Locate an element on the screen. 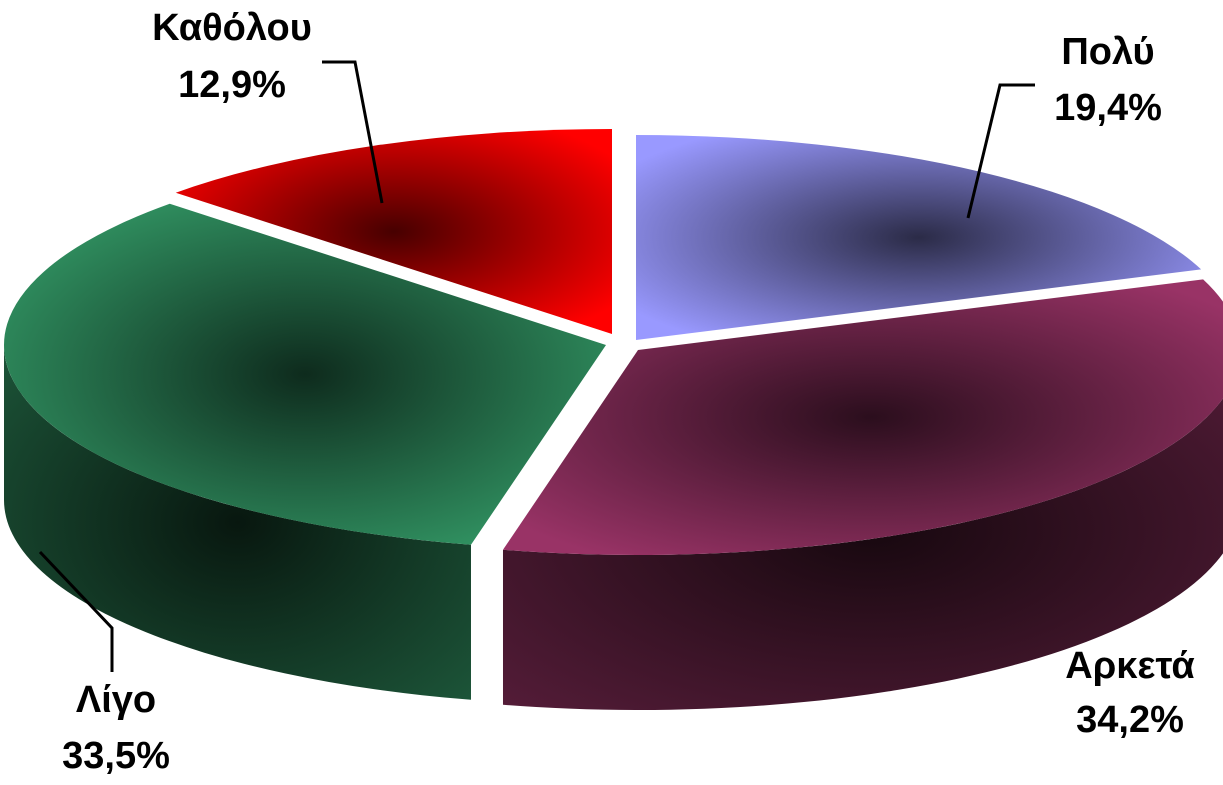 The width and height of the screenshot is (1223, 785). leader-line-ligo is located at coordinates (76, 611).